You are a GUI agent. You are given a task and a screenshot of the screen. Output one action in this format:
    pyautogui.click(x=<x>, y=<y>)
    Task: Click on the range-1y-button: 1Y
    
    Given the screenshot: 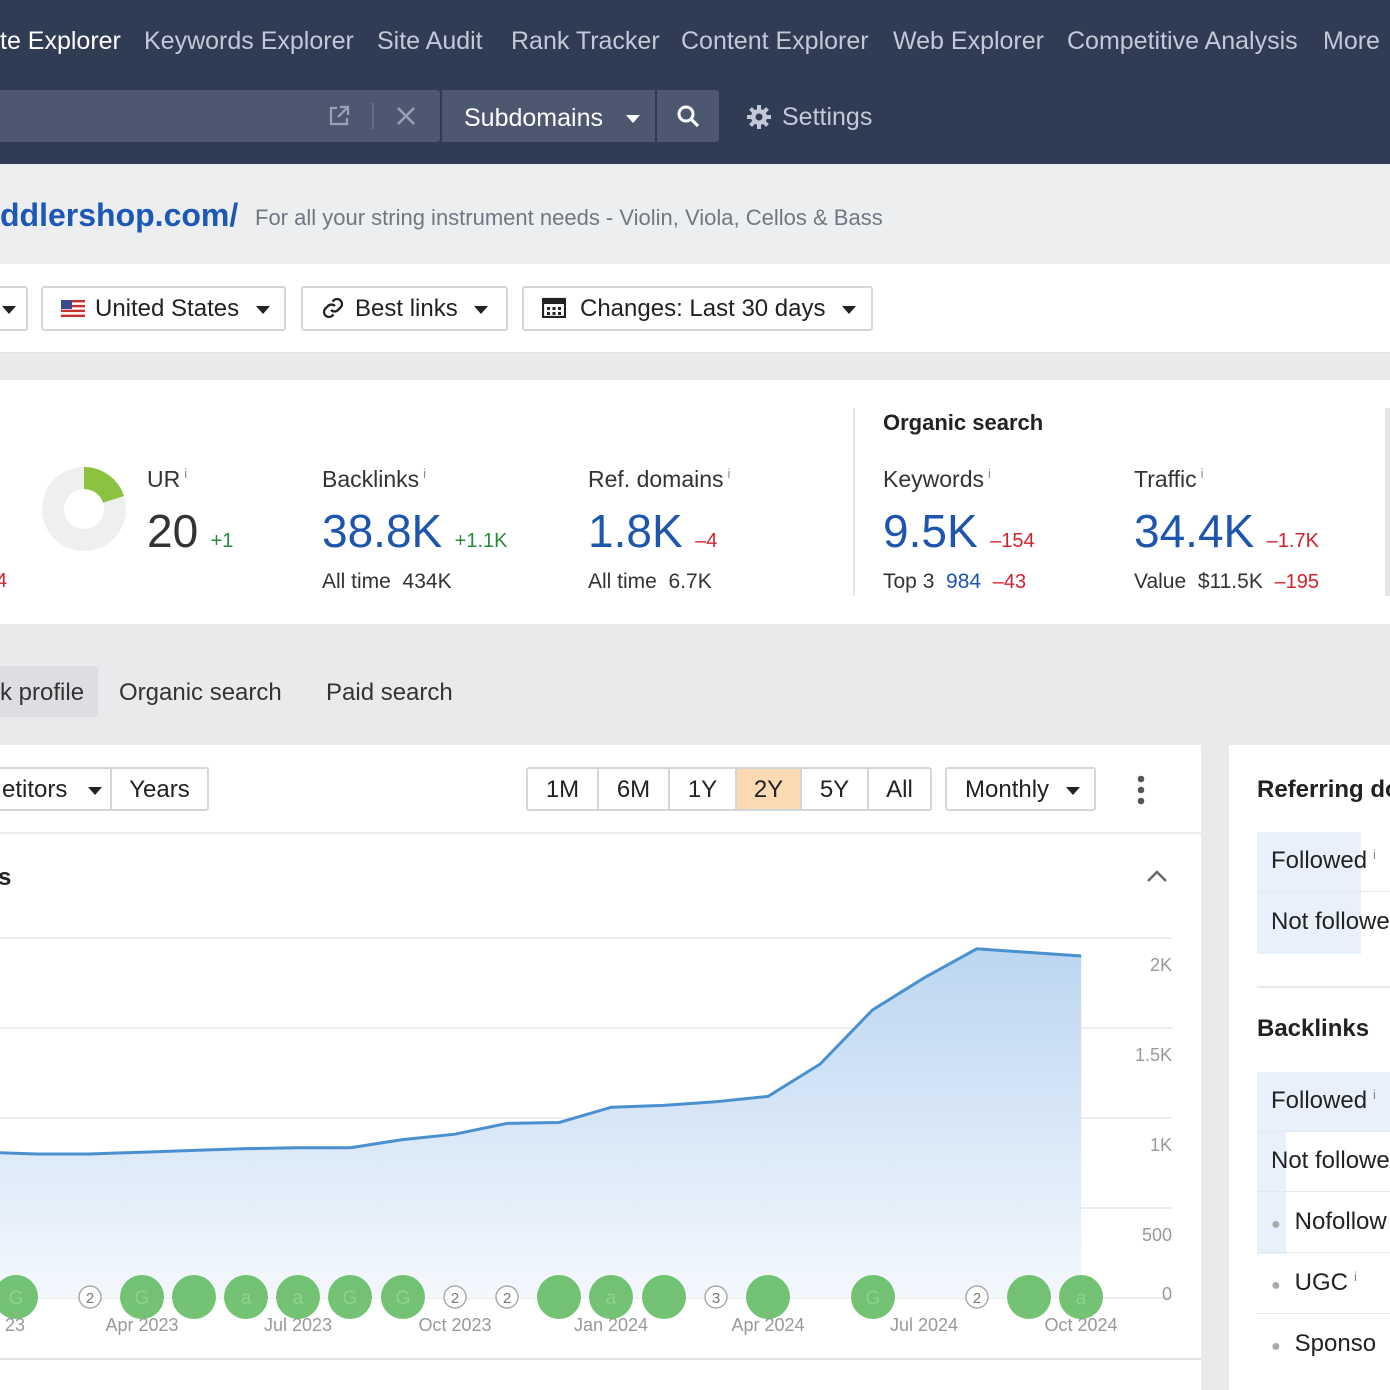 What is the action you would take?
    pyautogui.click(x=702, y=789)
    